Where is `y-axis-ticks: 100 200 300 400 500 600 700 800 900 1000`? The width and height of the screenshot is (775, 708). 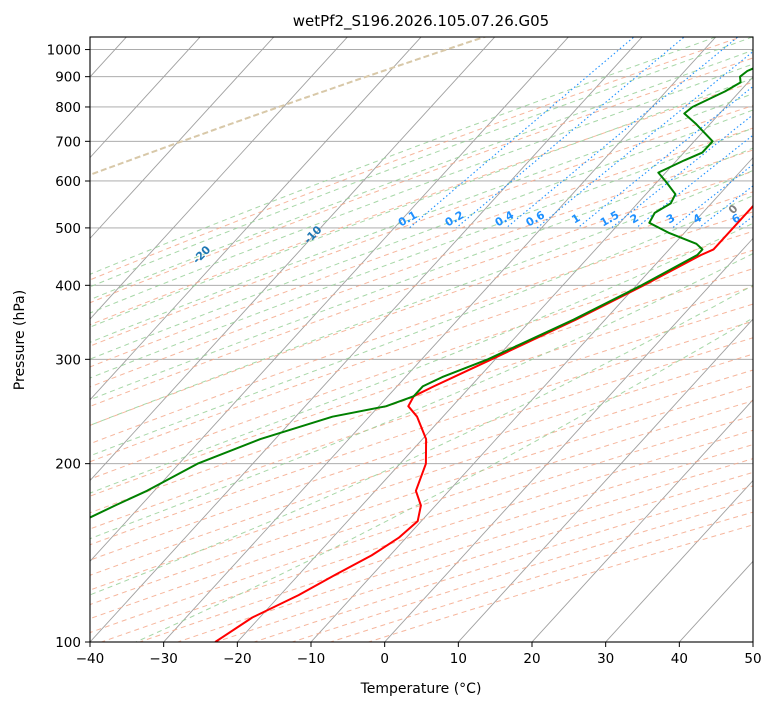
y-axis-ticks: 100 200 300 400 500 600 700 800 900 1000 is located at coordinates (68, 347).